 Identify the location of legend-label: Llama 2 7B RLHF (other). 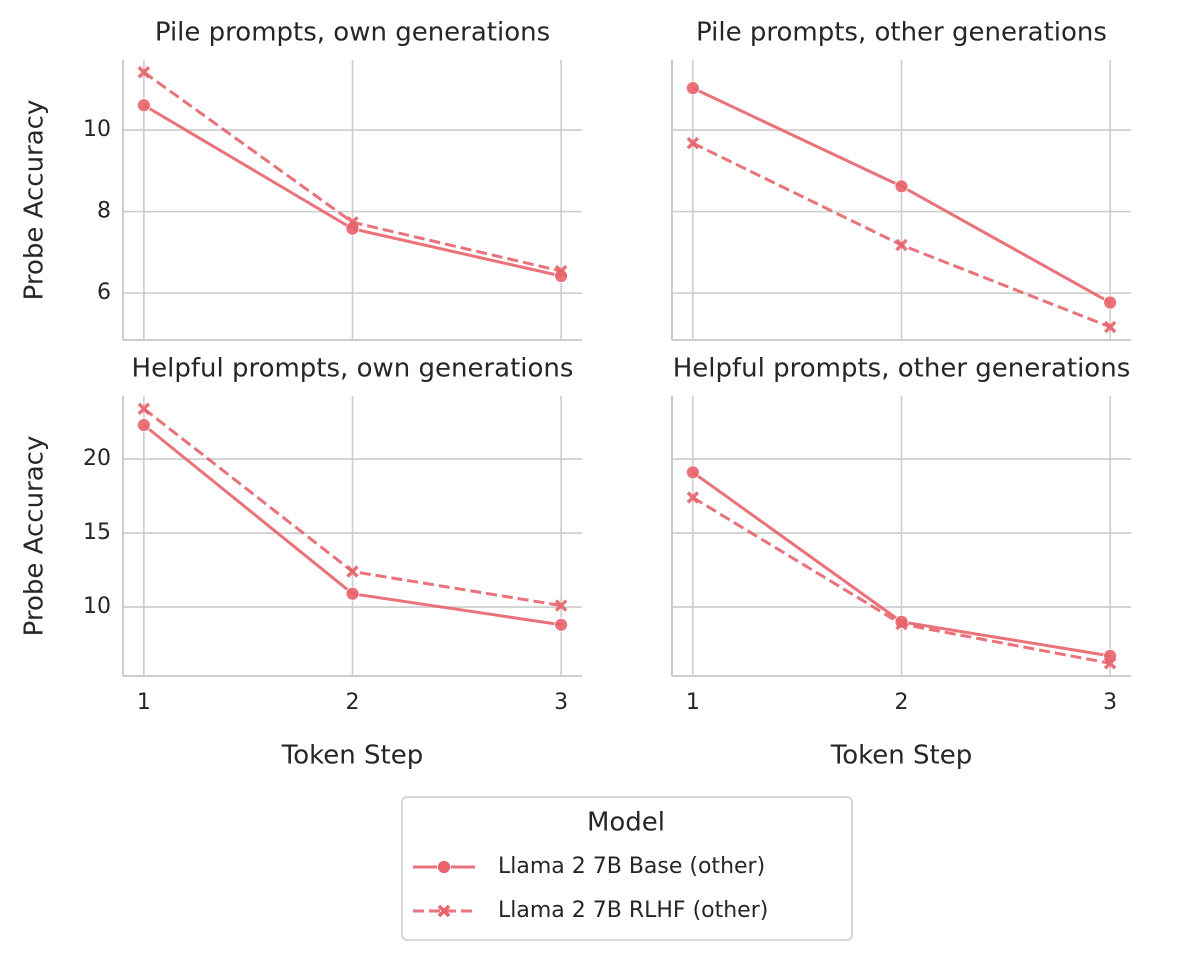
(633, 910).